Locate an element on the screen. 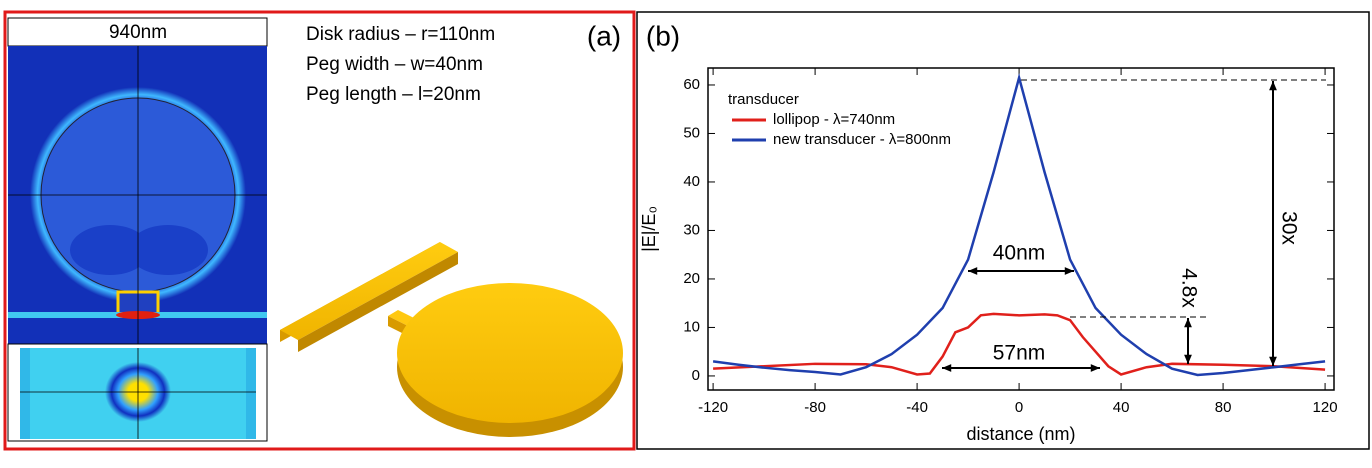 This screenshot has width=1372, height=468. x-axis-label: distance (nm) is located at coordinates (1020, 434).